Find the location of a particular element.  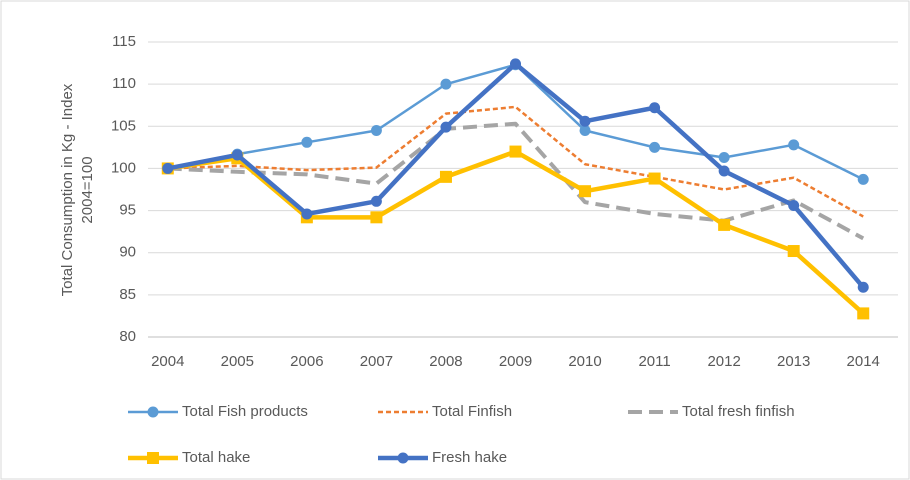

x-tick-label: 2011 is located at coordinates (654, 361).